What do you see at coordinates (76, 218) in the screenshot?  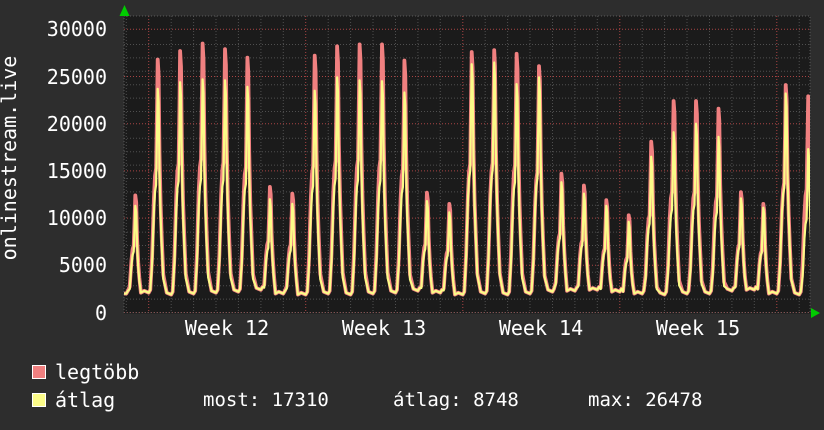 I see `y-tick-label: 10000` at bounding box center [76, 218].